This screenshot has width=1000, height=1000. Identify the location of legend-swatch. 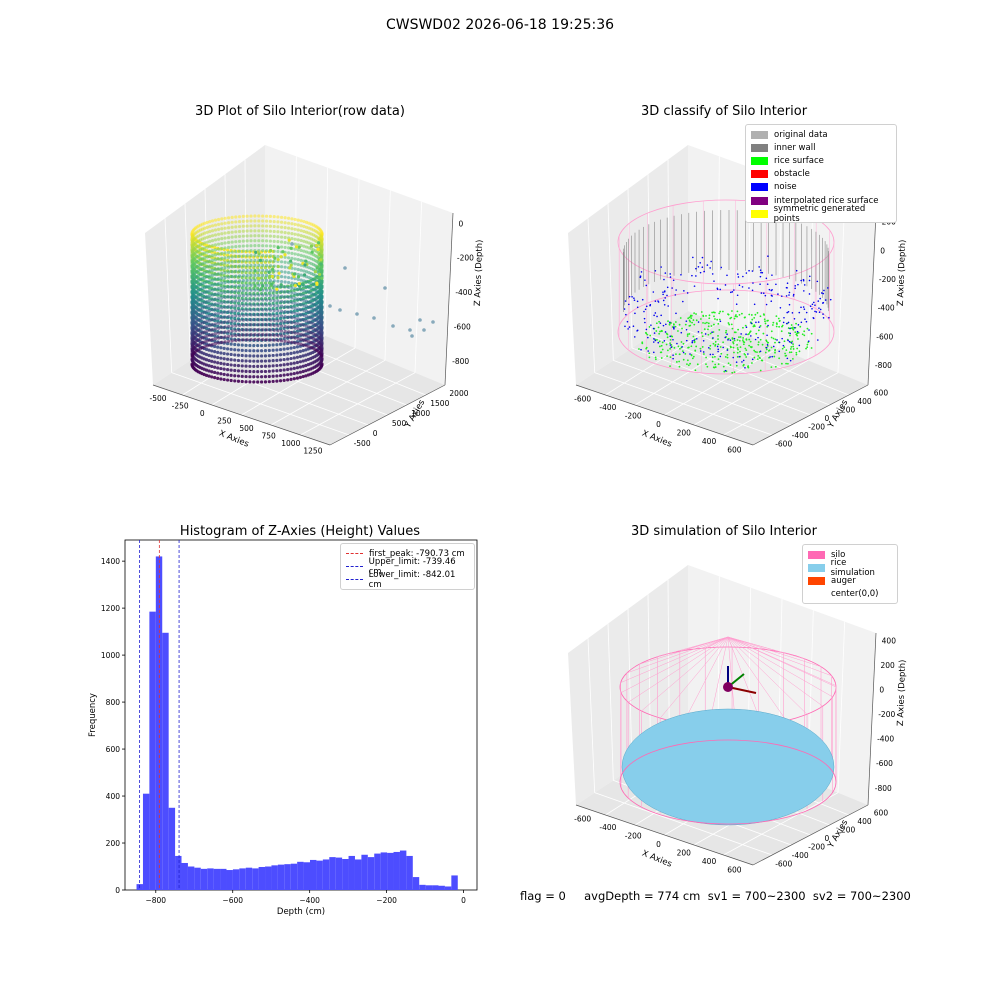
(816, 567).